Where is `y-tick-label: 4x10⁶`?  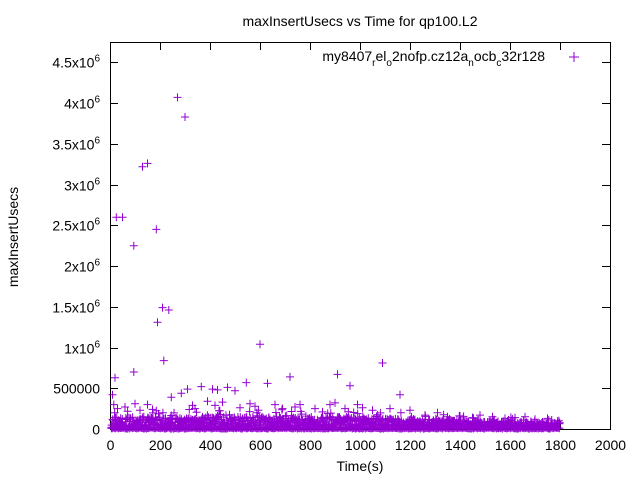 y-tick-label: 4x10⁶ is located at coordinates (82, 103).